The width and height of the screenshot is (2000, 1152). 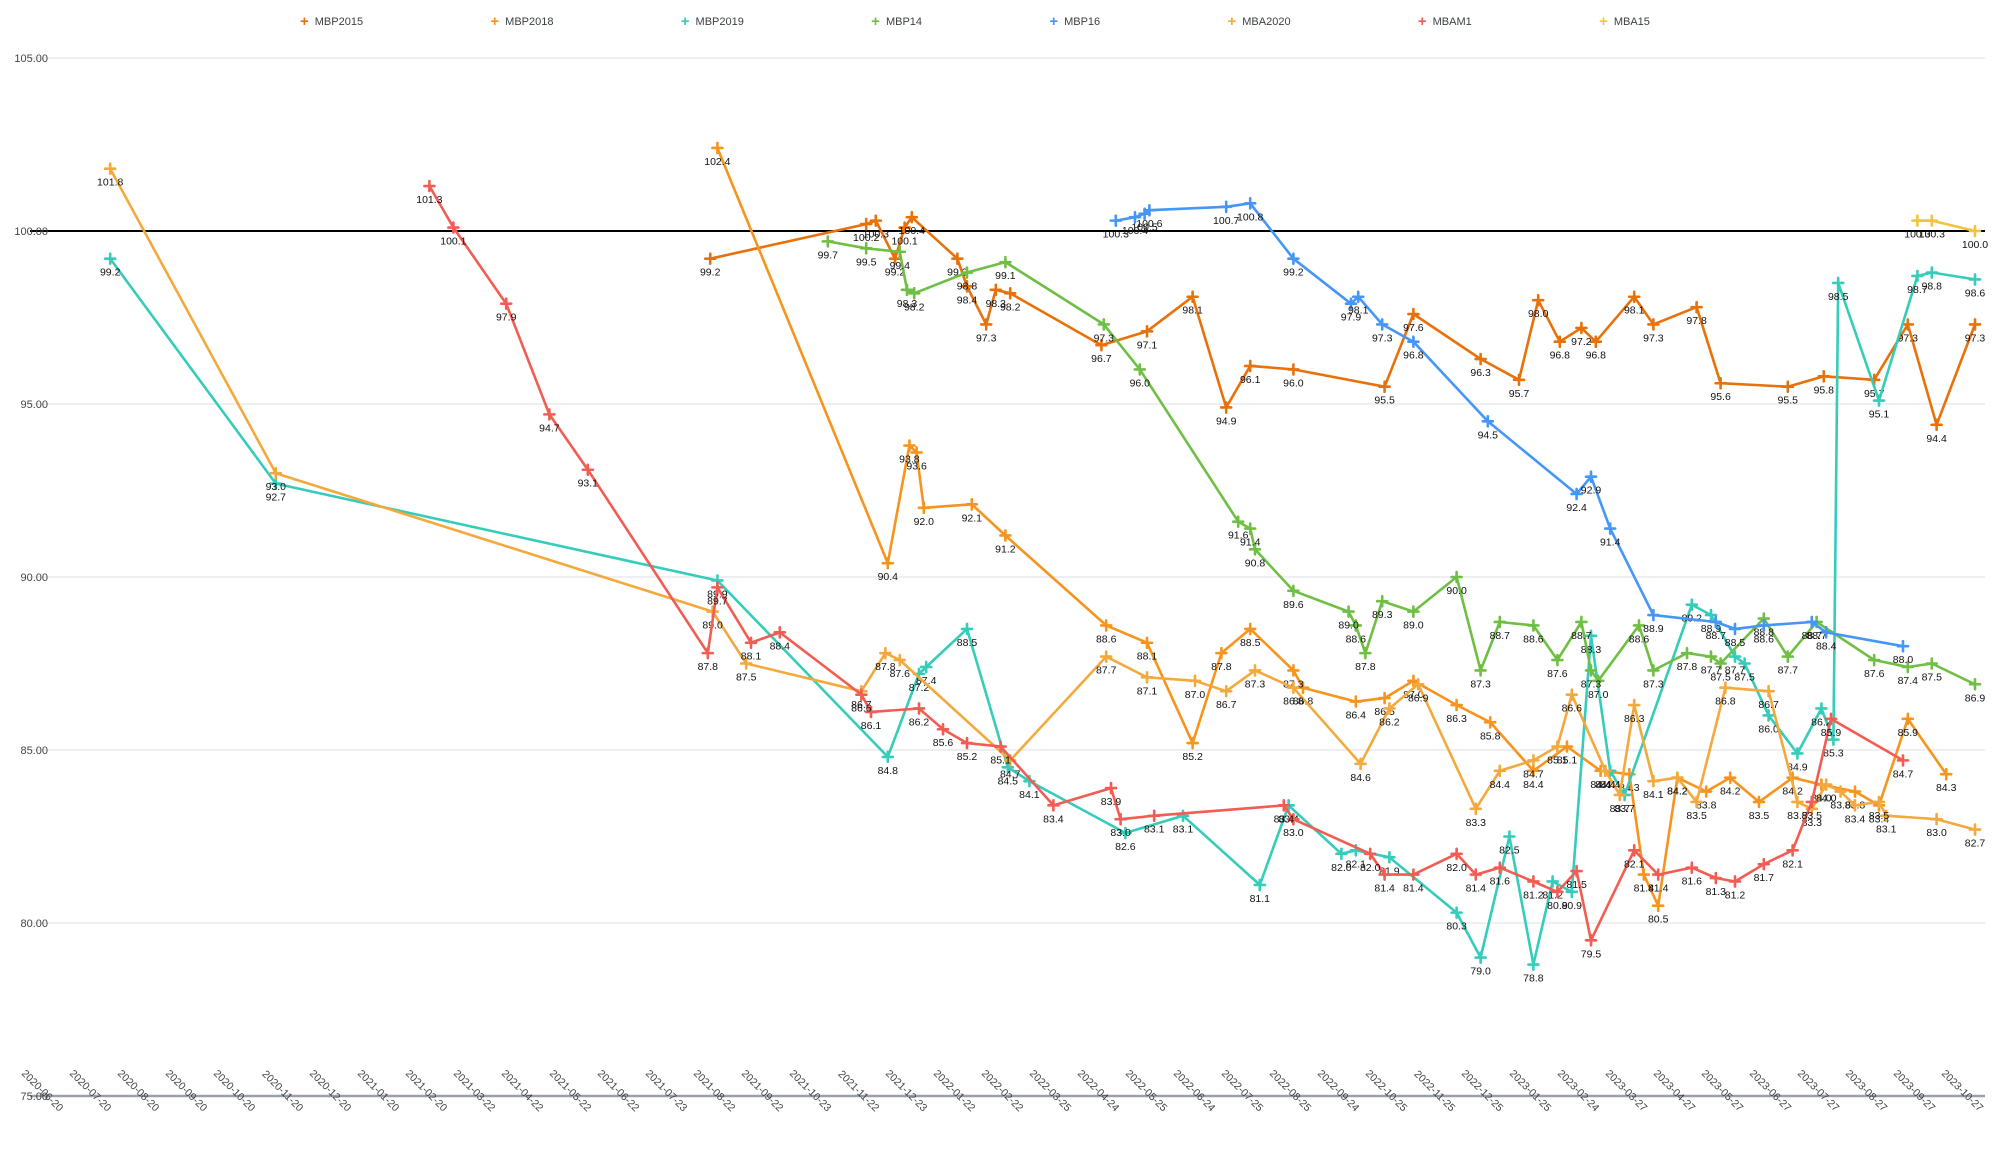 What do you see at coordinates (900, 674) in the screenshot?
I see `data-point-label: 87.6` at bounding box center [900, 674].